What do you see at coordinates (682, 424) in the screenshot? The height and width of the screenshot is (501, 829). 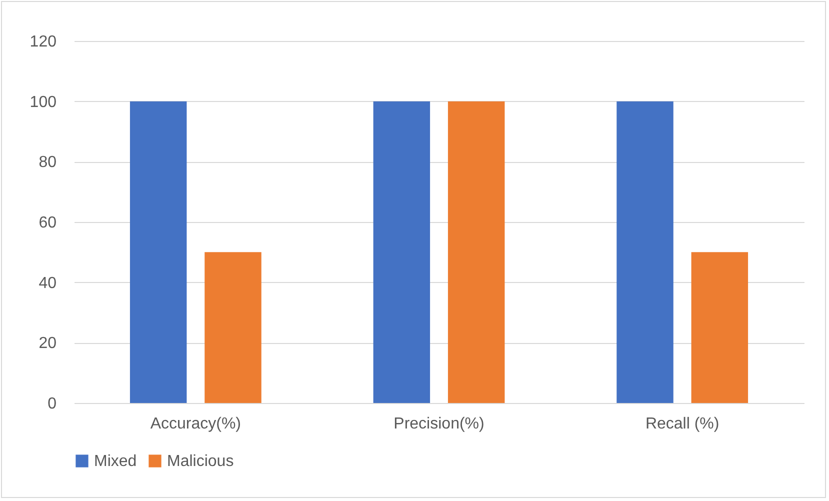 I see `x-tick-label: Recall (%)` at bounding box center [682, 424].